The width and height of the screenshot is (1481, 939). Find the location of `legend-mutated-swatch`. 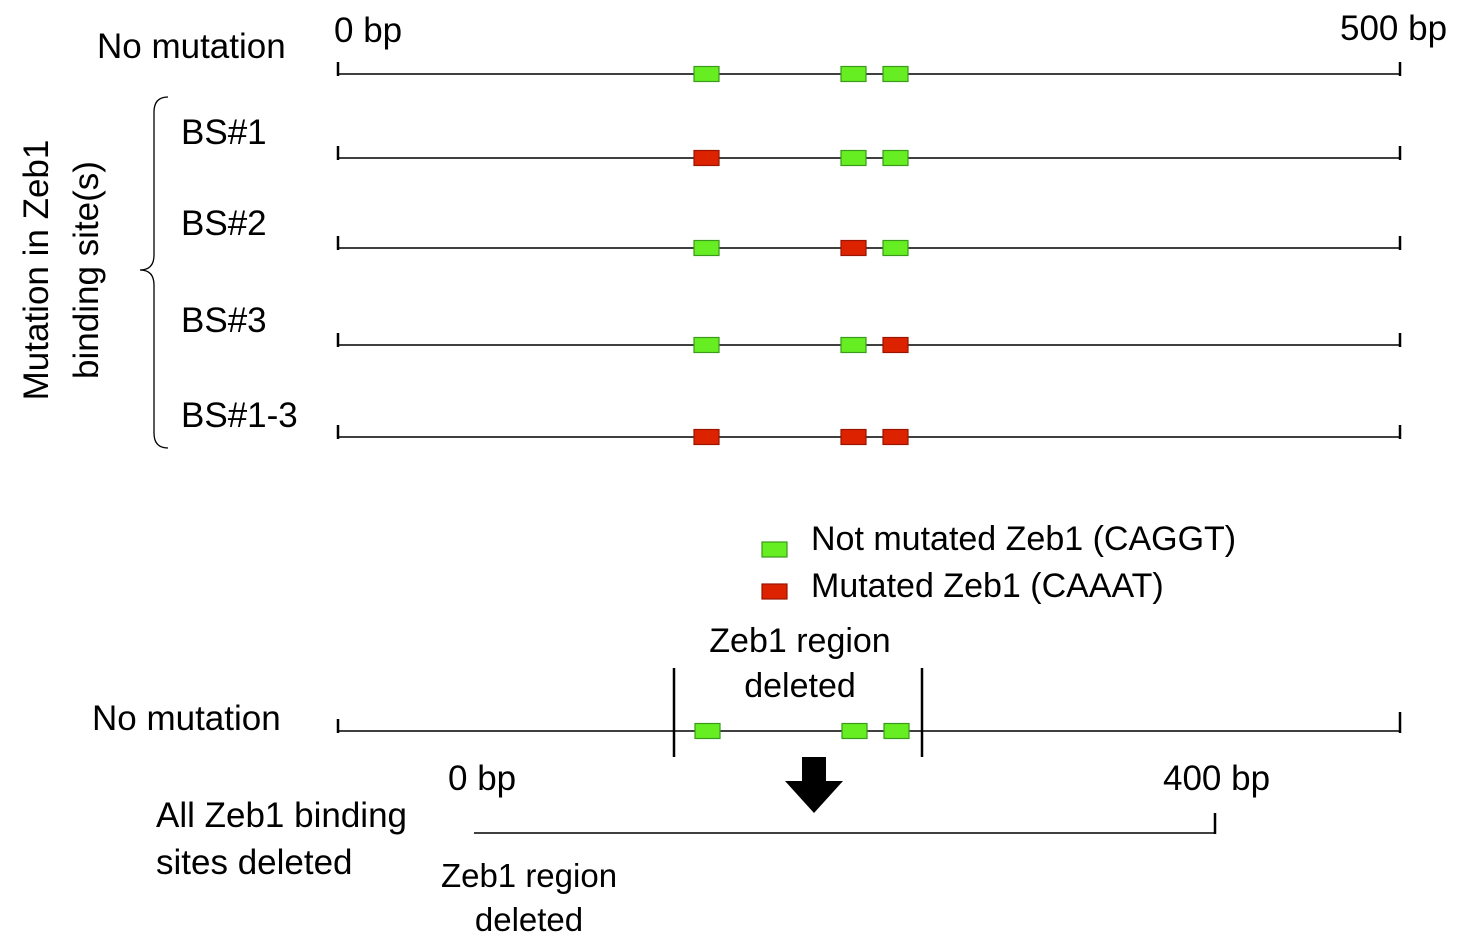

legend-mutated-swatch is located at coordinates (774, 591).